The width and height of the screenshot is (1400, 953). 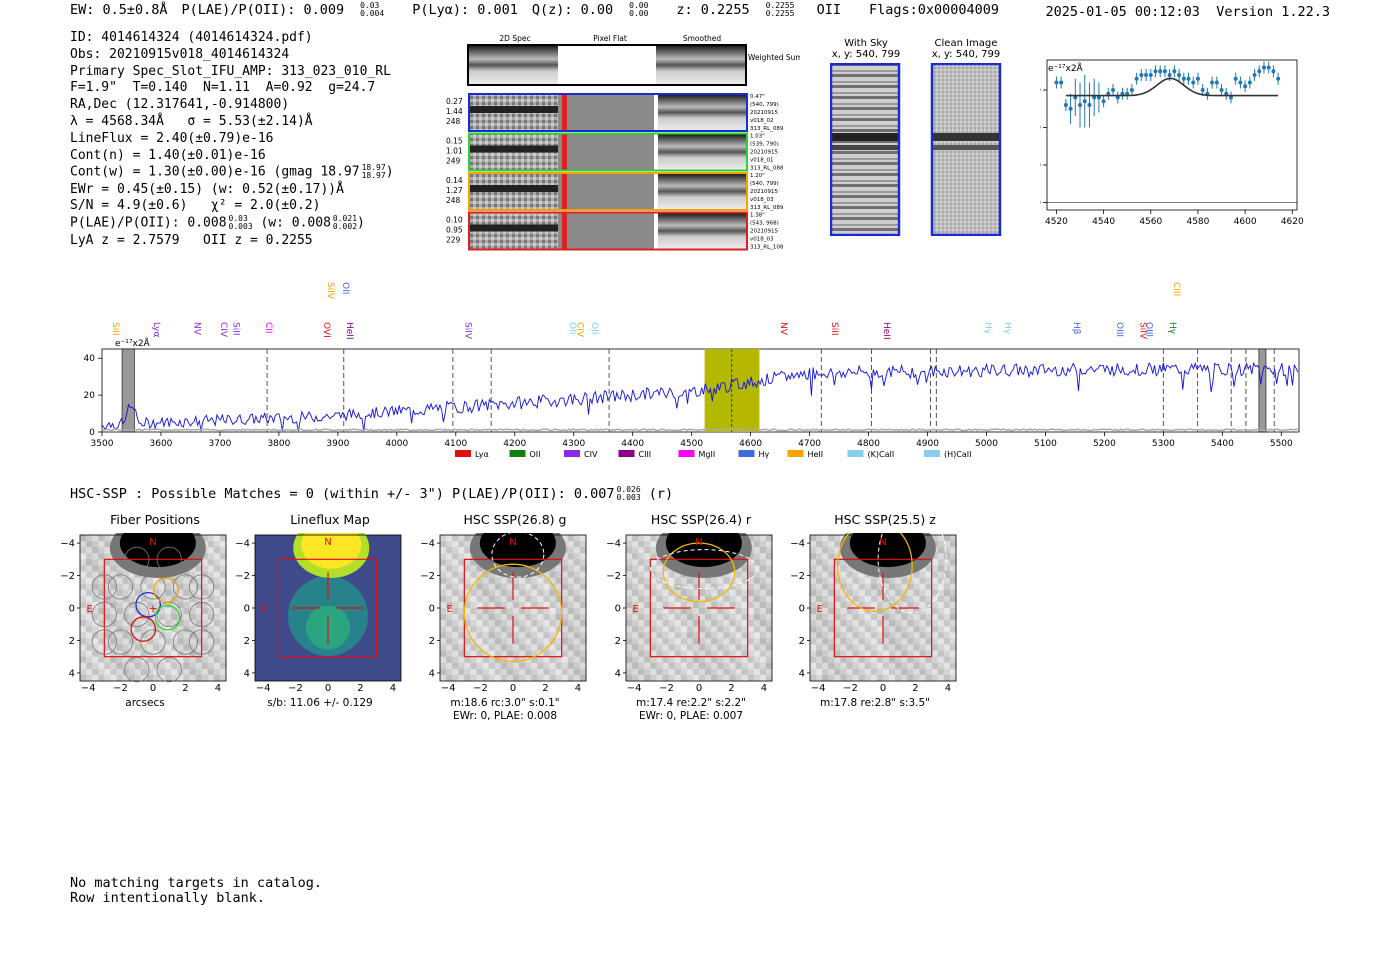 I want to click on spectrum-xtick: 4900, so click(x=927, y=444).